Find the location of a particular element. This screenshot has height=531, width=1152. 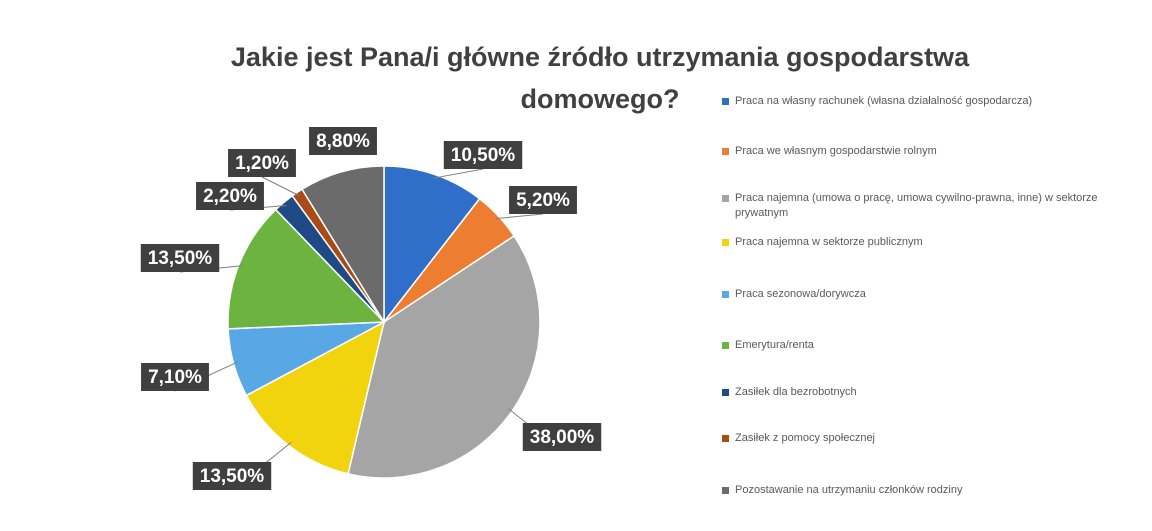

data-label: 10,50% is located at coordinates (483, 155).